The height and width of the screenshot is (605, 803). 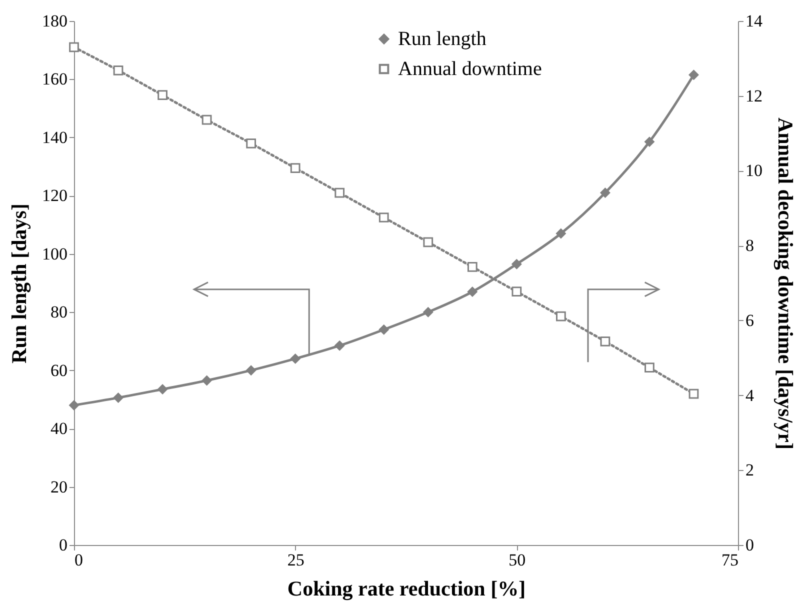 What do you see at coordinates (59, 312) in the screenshot?
I see `y-tick-label: 80` at bounding box center [59, 312].